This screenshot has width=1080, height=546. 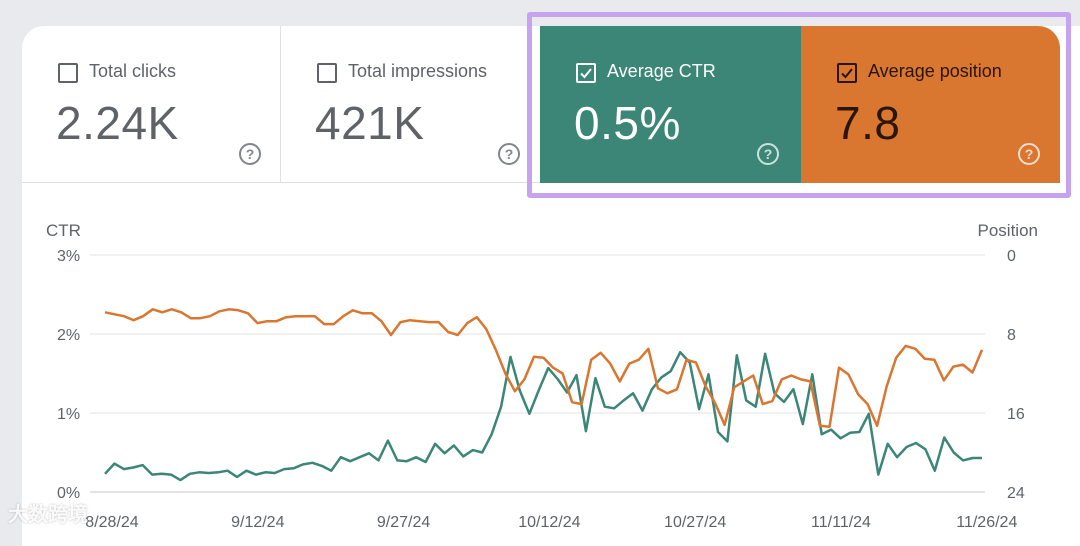 I want to click on watermark: 大数跨境, so click(x=48, y=515).